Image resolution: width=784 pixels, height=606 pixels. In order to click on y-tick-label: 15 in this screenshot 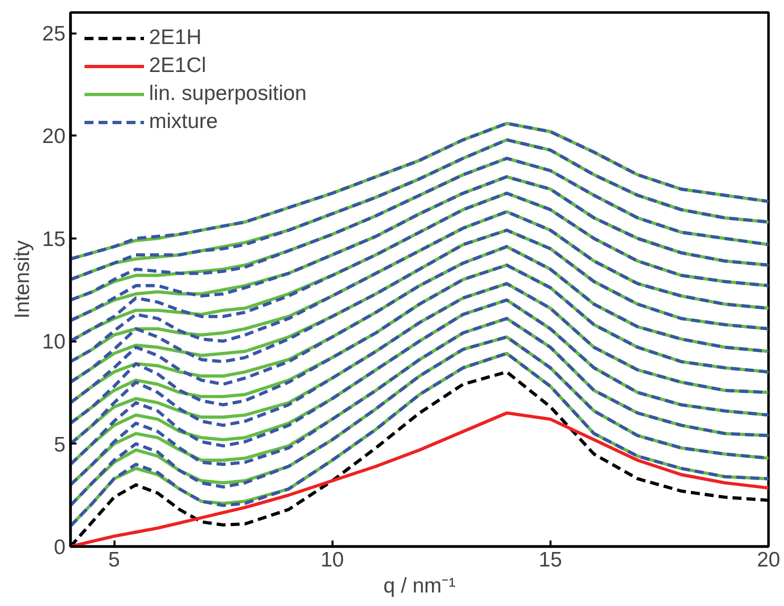, I will do `click(54, 239)`.